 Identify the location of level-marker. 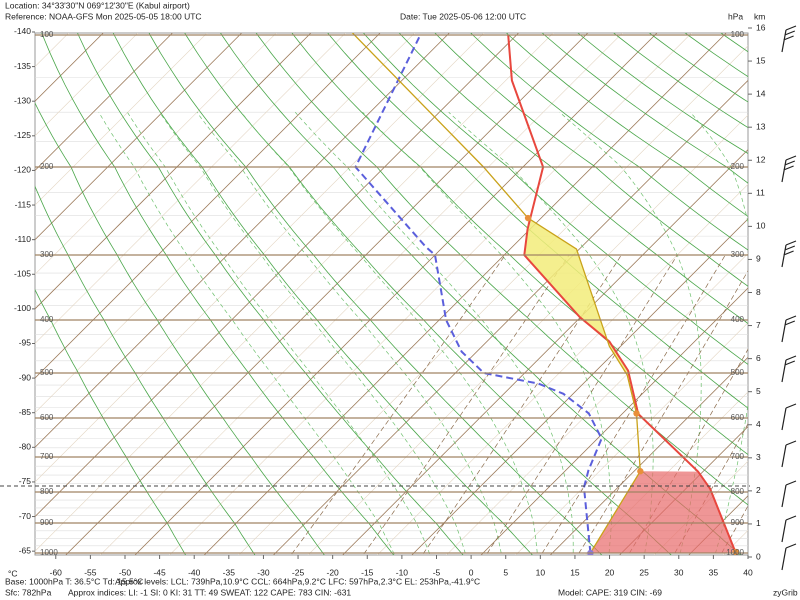
(640, 471).